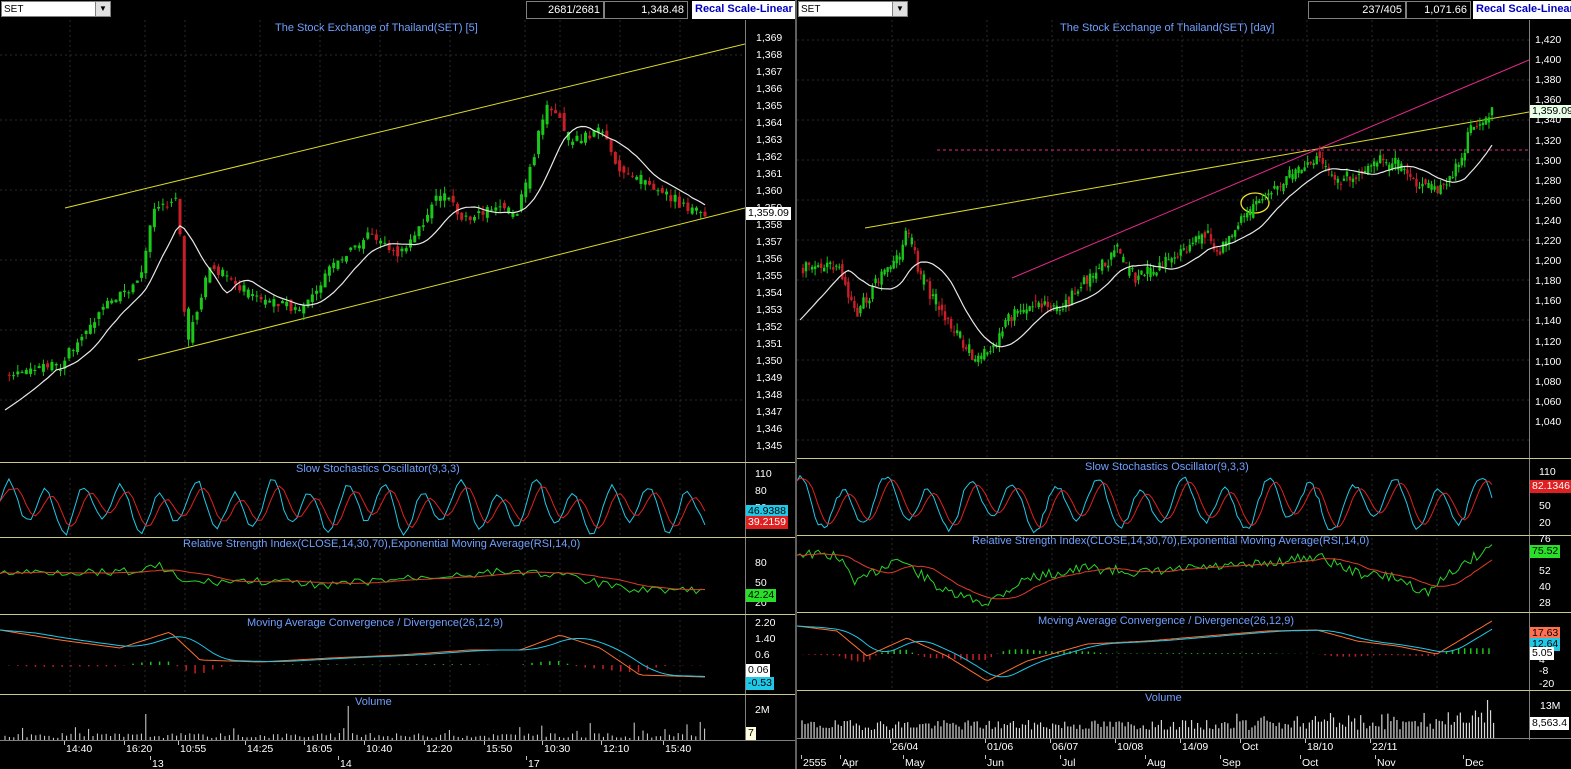 The width and height of the screenshot is (1571, 769). What do you see at coordinates (761, 595) in the screenshot?
I see `rsi-value: 42.24` at bounding box center [761, 595].